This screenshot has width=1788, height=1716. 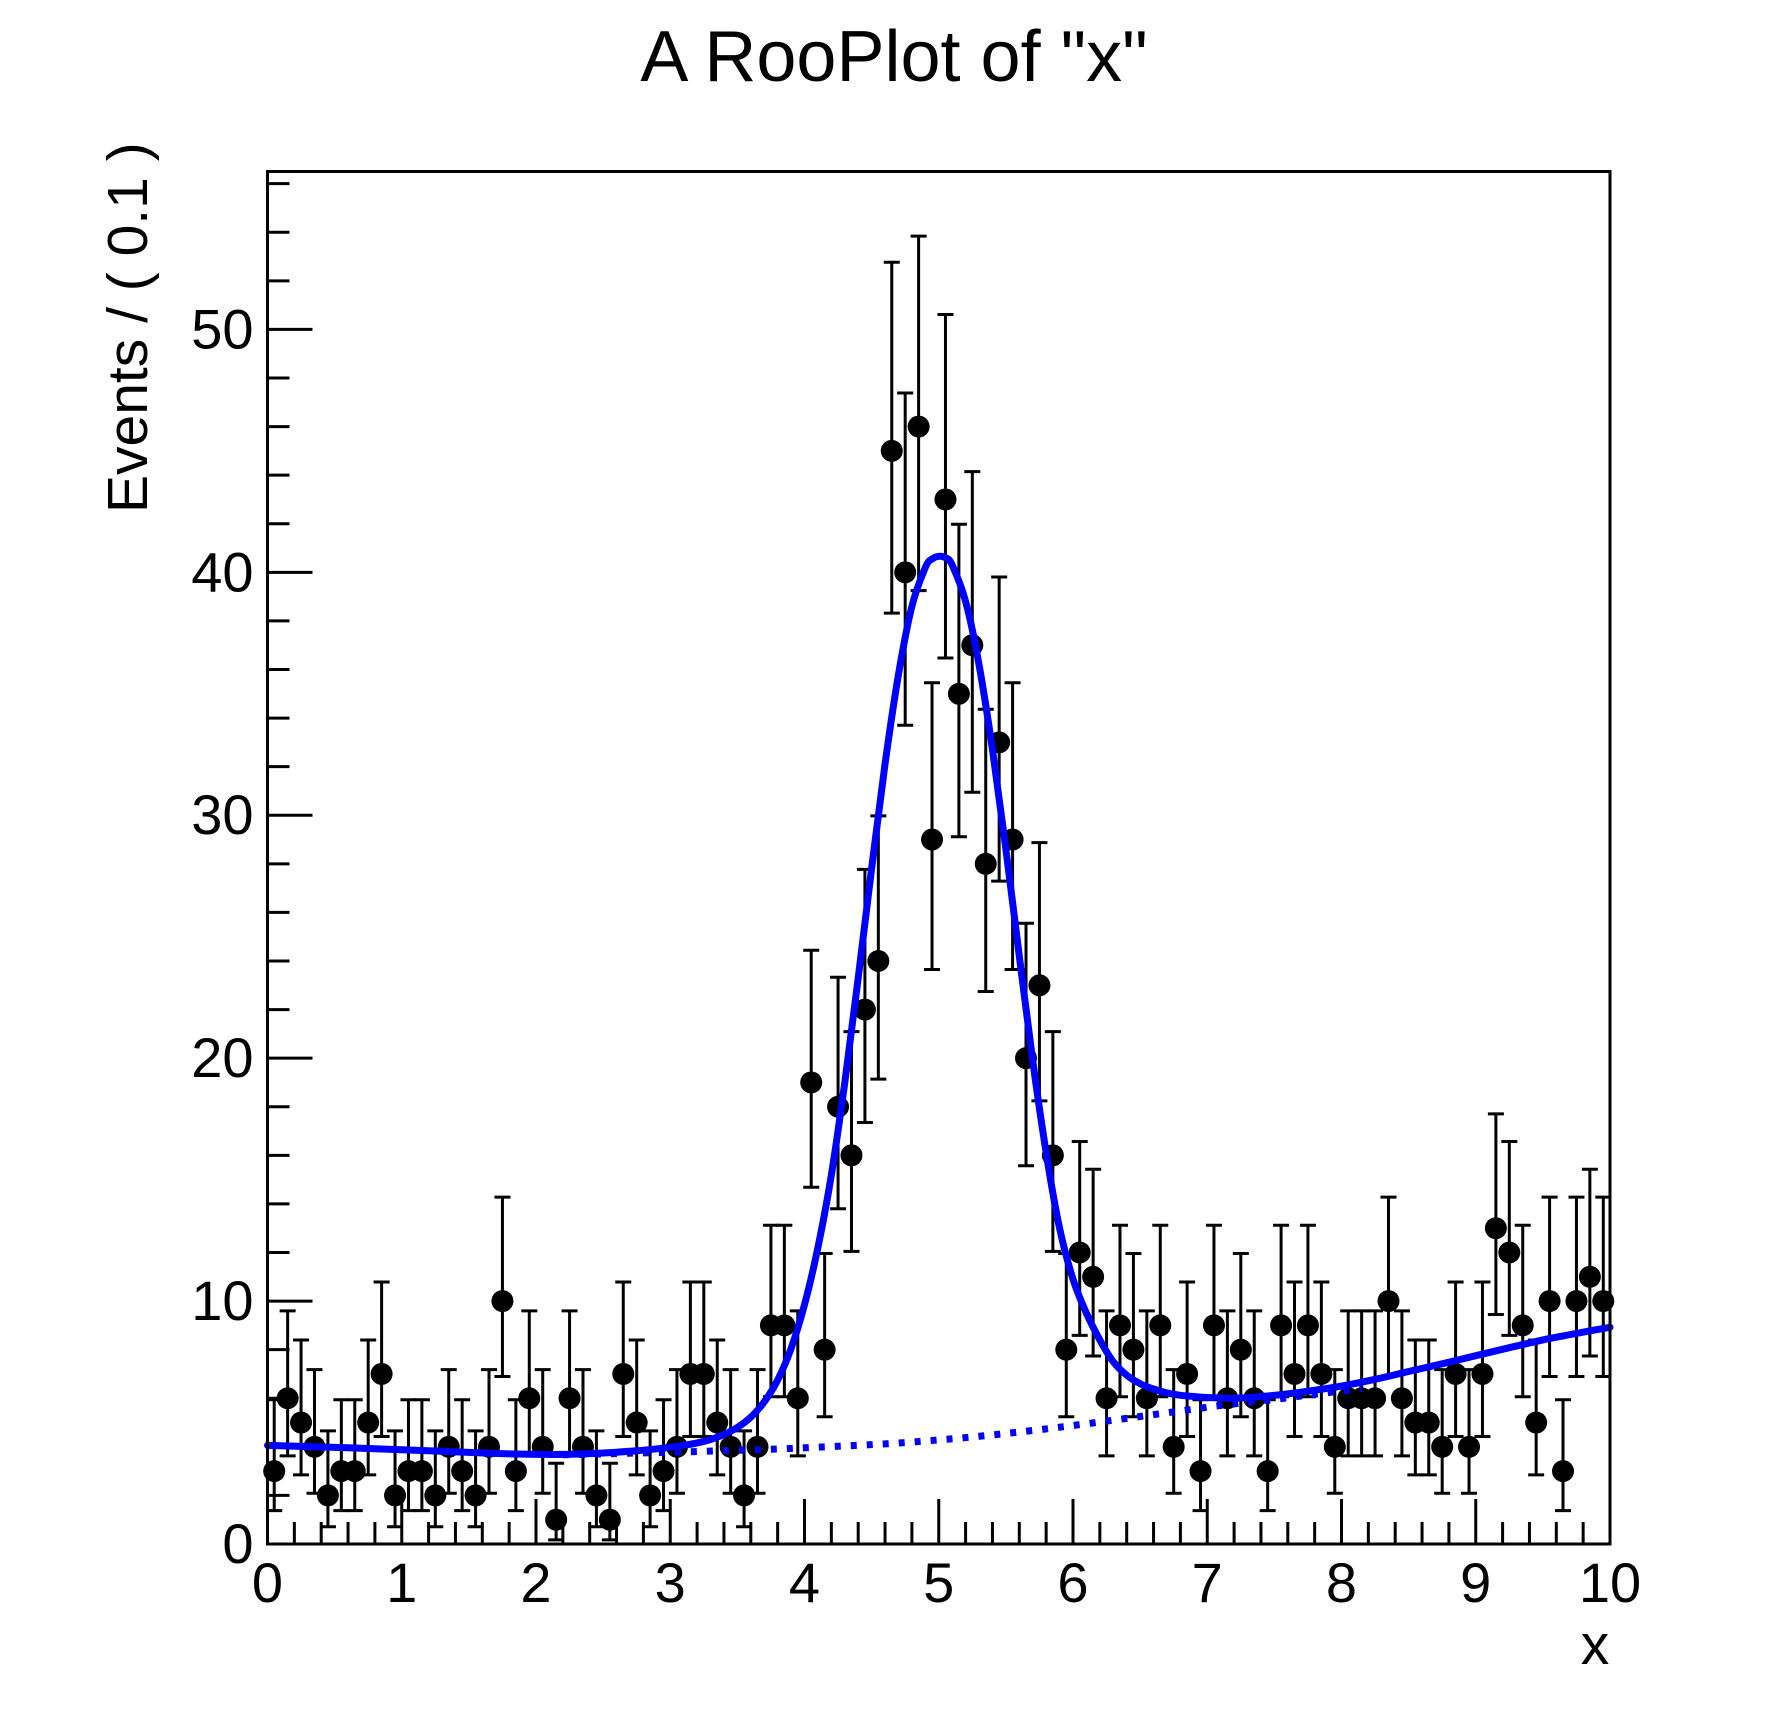 What do you see at coordinates (222, 936) in the screenshot?
I see `y-axis-tick-labels: 0 10 20 30 40 50` at bounding box center [222, 936].